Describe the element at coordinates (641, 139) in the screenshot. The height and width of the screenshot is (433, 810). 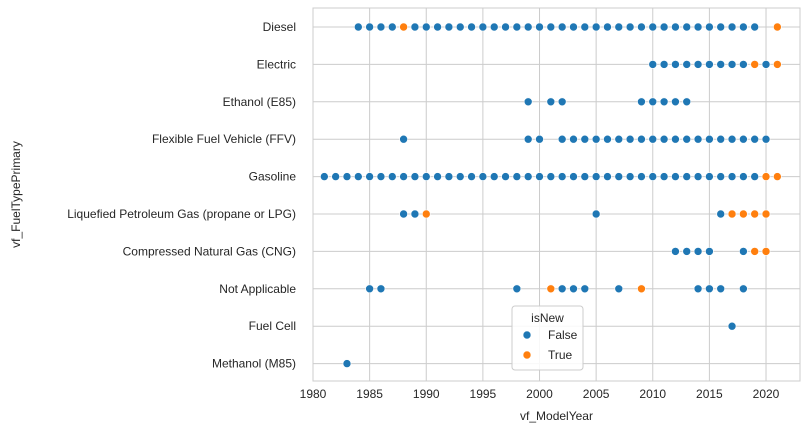
I see `point-false-flexible-fuel-vehicle-ffv-2009` at that location.